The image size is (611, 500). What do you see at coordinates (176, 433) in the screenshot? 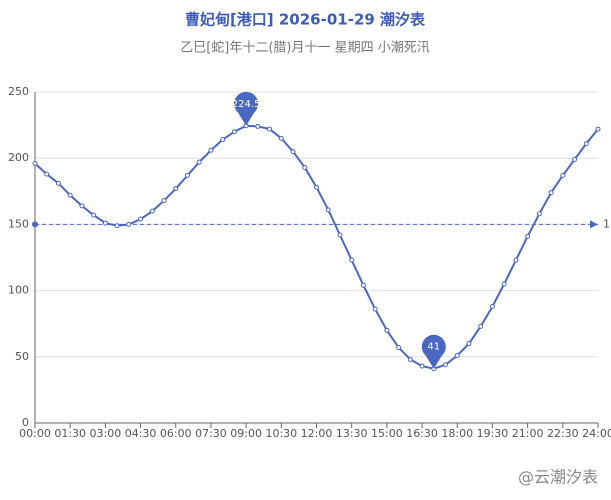
I see `x-tick-label: 06:00` at bounding box center [176, 433].